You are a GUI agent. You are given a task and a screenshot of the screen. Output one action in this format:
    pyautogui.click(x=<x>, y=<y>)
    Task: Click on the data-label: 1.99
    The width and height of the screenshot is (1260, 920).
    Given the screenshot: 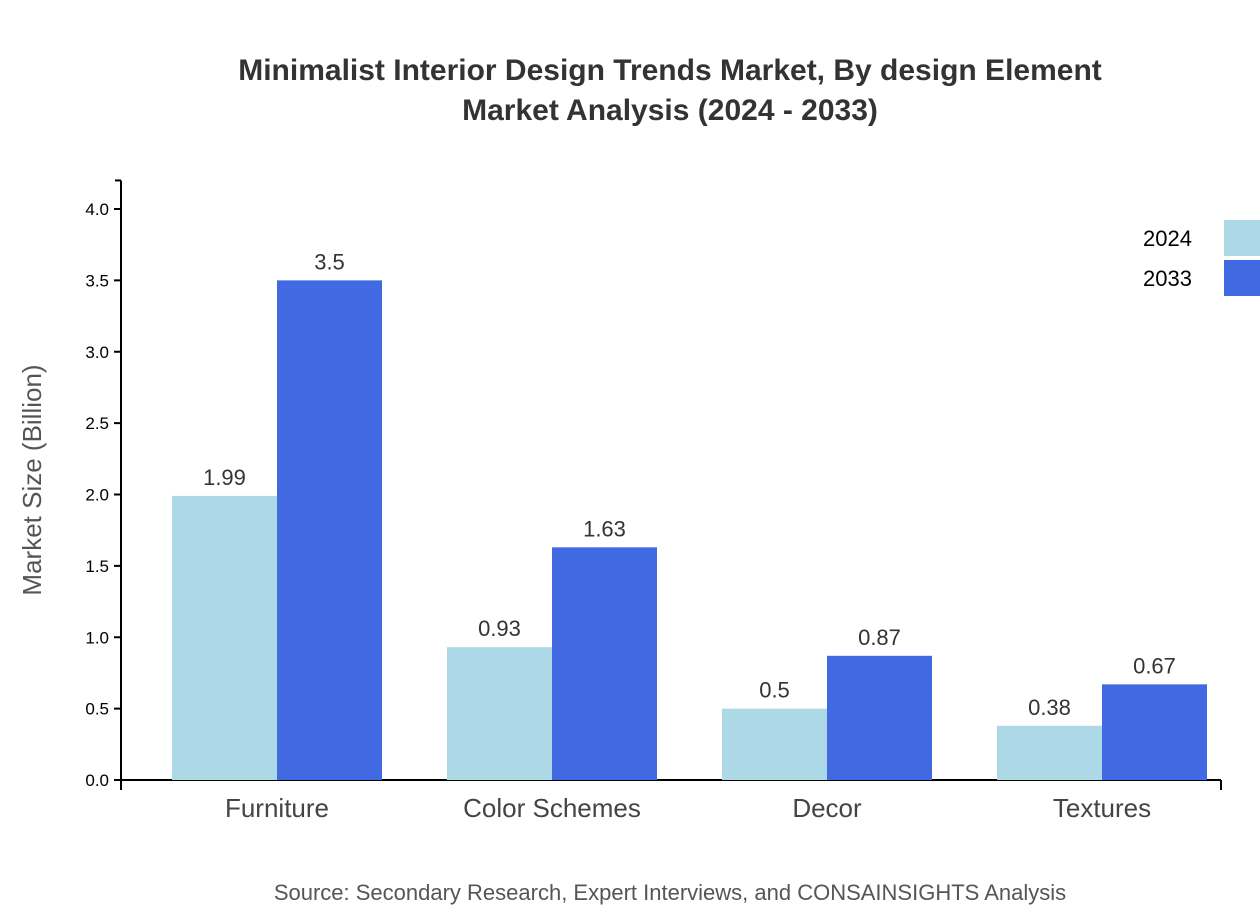 What is the action you would take?
    pyautogui.click(x=224, y=477)
    